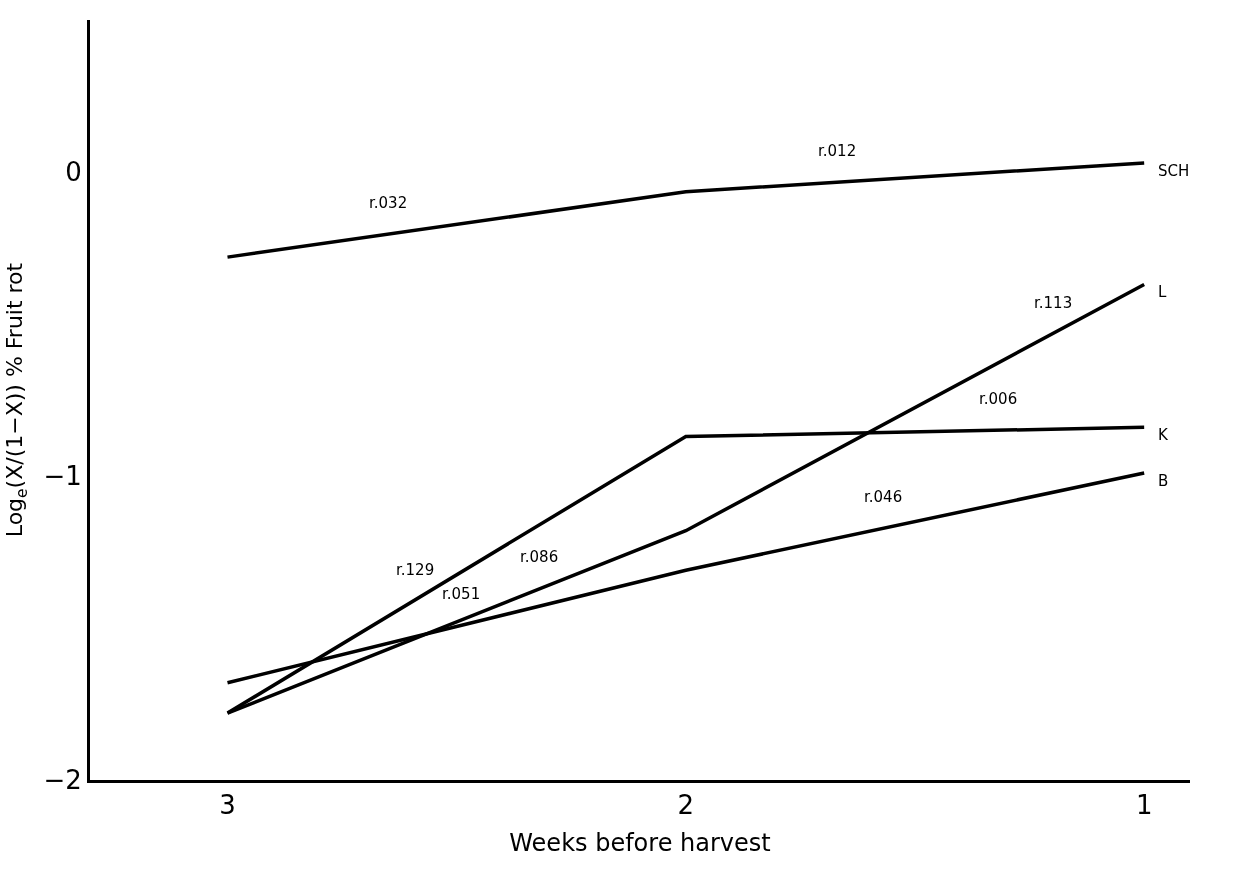 This screenshot has height=870, width=1250. Describe the element at coordinates (62, 780) in the screenshot. I see `y-tick-label: −2` at that location.